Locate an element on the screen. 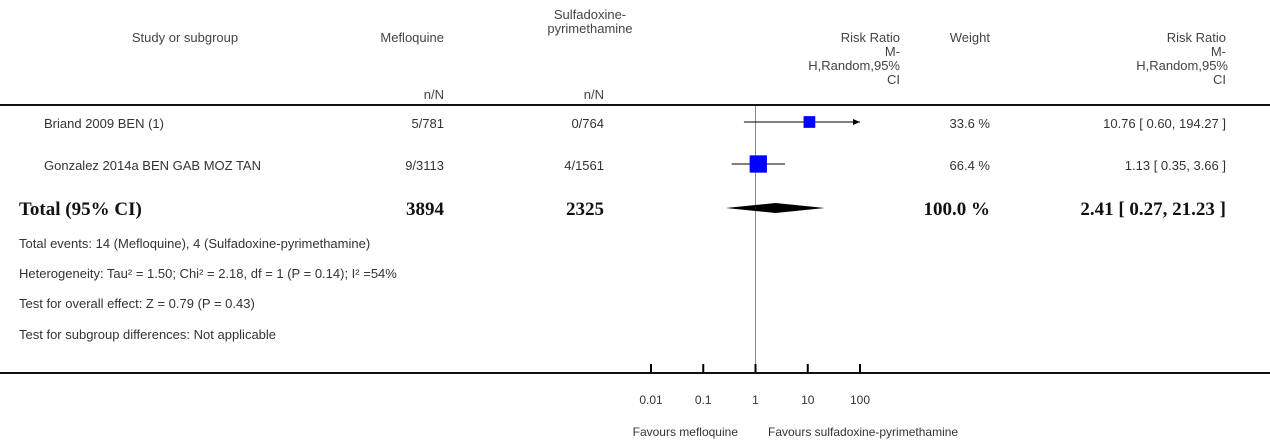 The width and height of the screenshot is (1270, 443). axis-tick-label: 0.01 is located at coordinates (651, 400).